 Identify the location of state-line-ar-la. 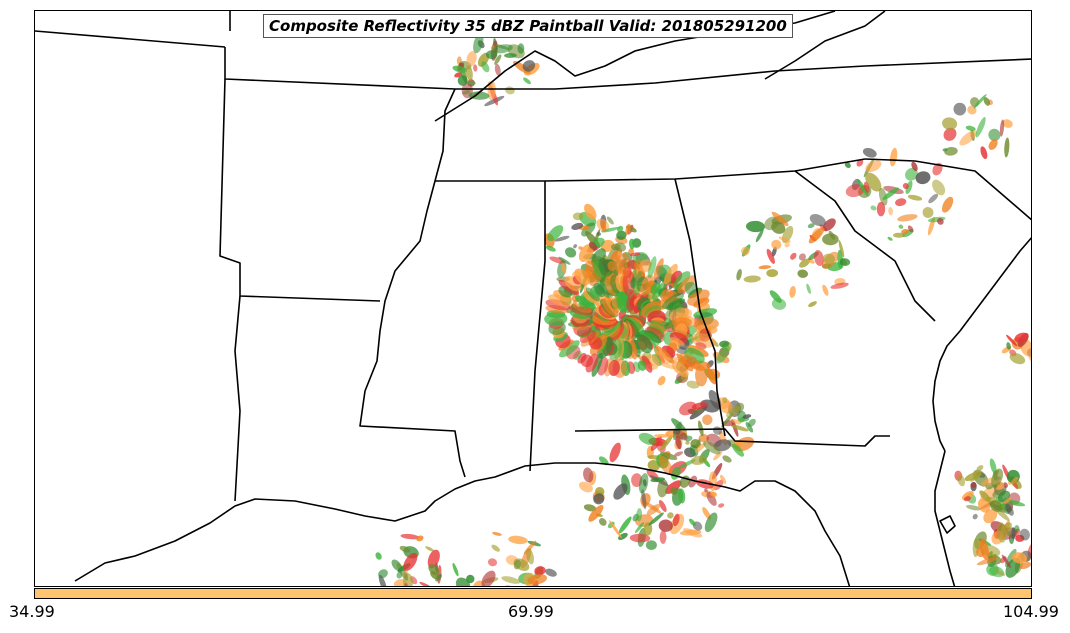
(300, 190).